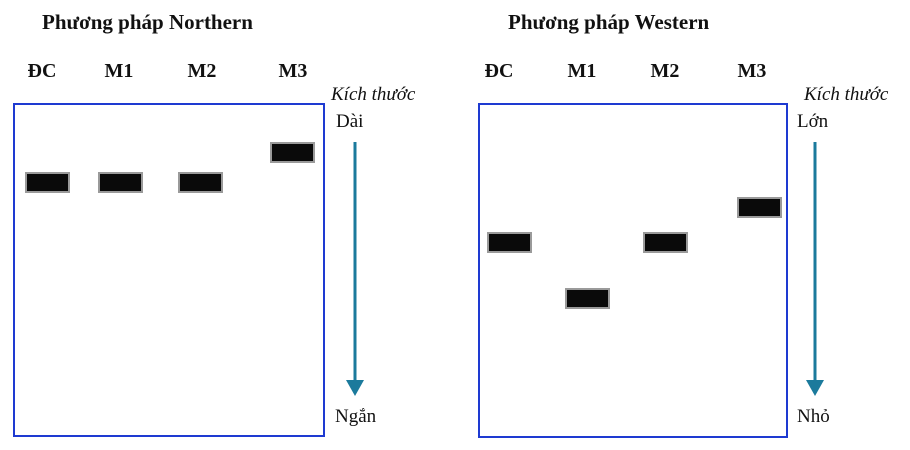 The image size is (910, 450). I want to click on lane-label-northern-M3: M3, so click(293, 71).